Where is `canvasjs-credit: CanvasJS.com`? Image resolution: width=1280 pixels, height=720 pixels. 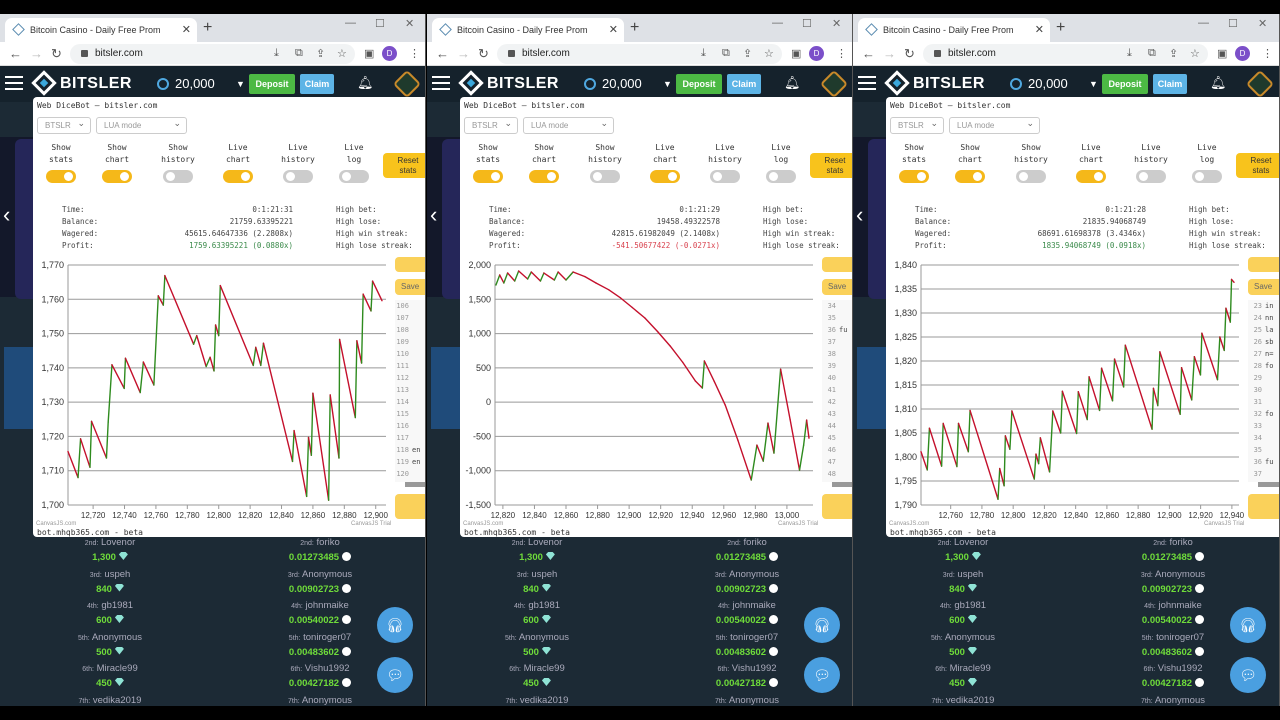
canvasjs-credit: CanvasJS.com is located at coordinates (483, 524).